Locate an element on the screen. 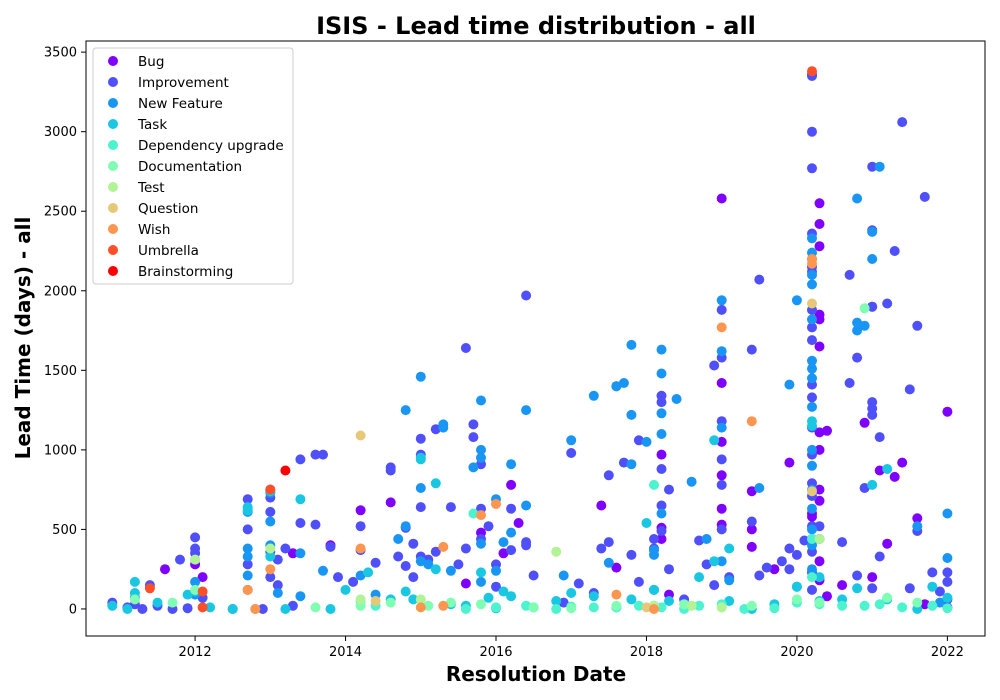 The image size is (1000, 700). legend-label: Task is located at coordinates (152, 125).